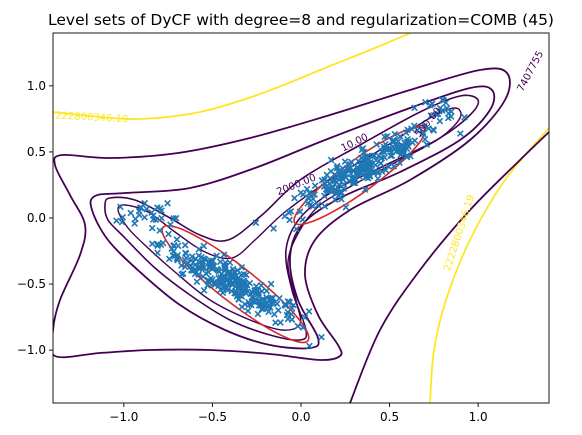  Describe the element at coordinates (36, 86) in the screenshot. I see `y-tick-label: 1.0` at that location.